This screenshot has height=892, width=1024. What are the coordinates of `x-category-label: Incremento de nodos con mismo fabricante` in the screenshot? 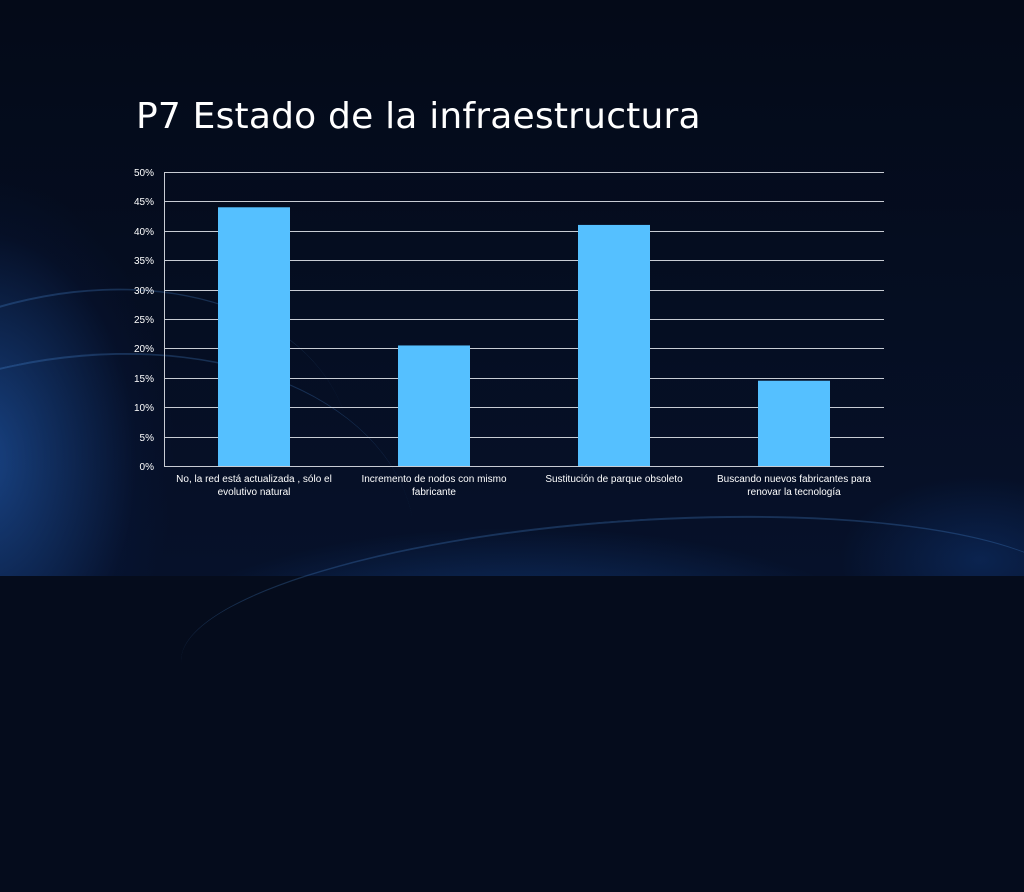 It's located at (434, 486).